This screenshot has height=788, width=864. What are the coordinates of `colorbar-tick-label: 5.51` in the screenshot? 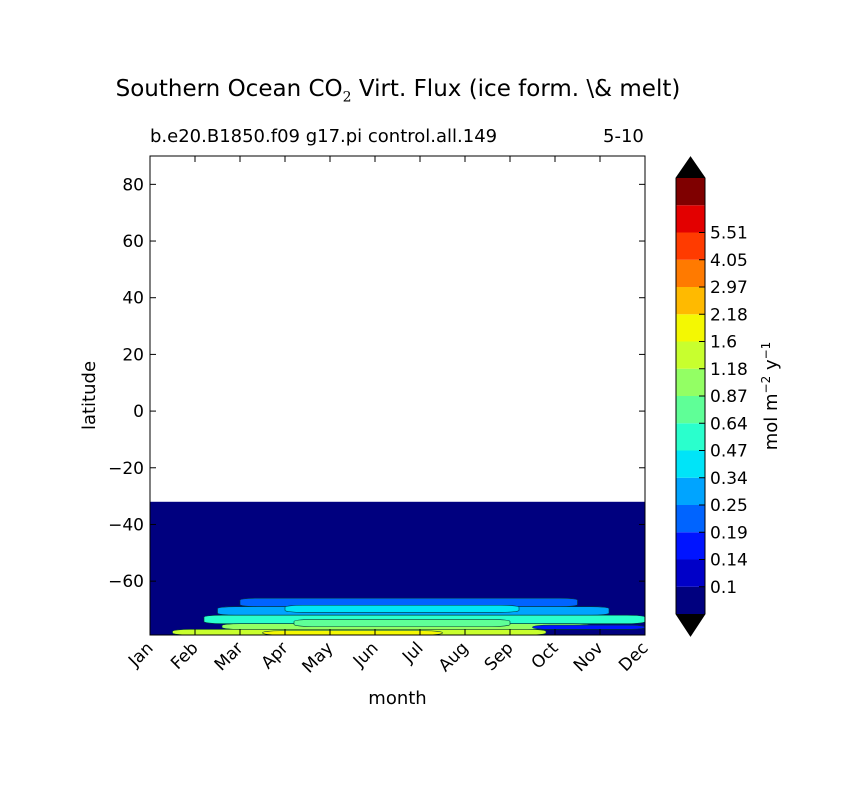 It's located at (729, 234).